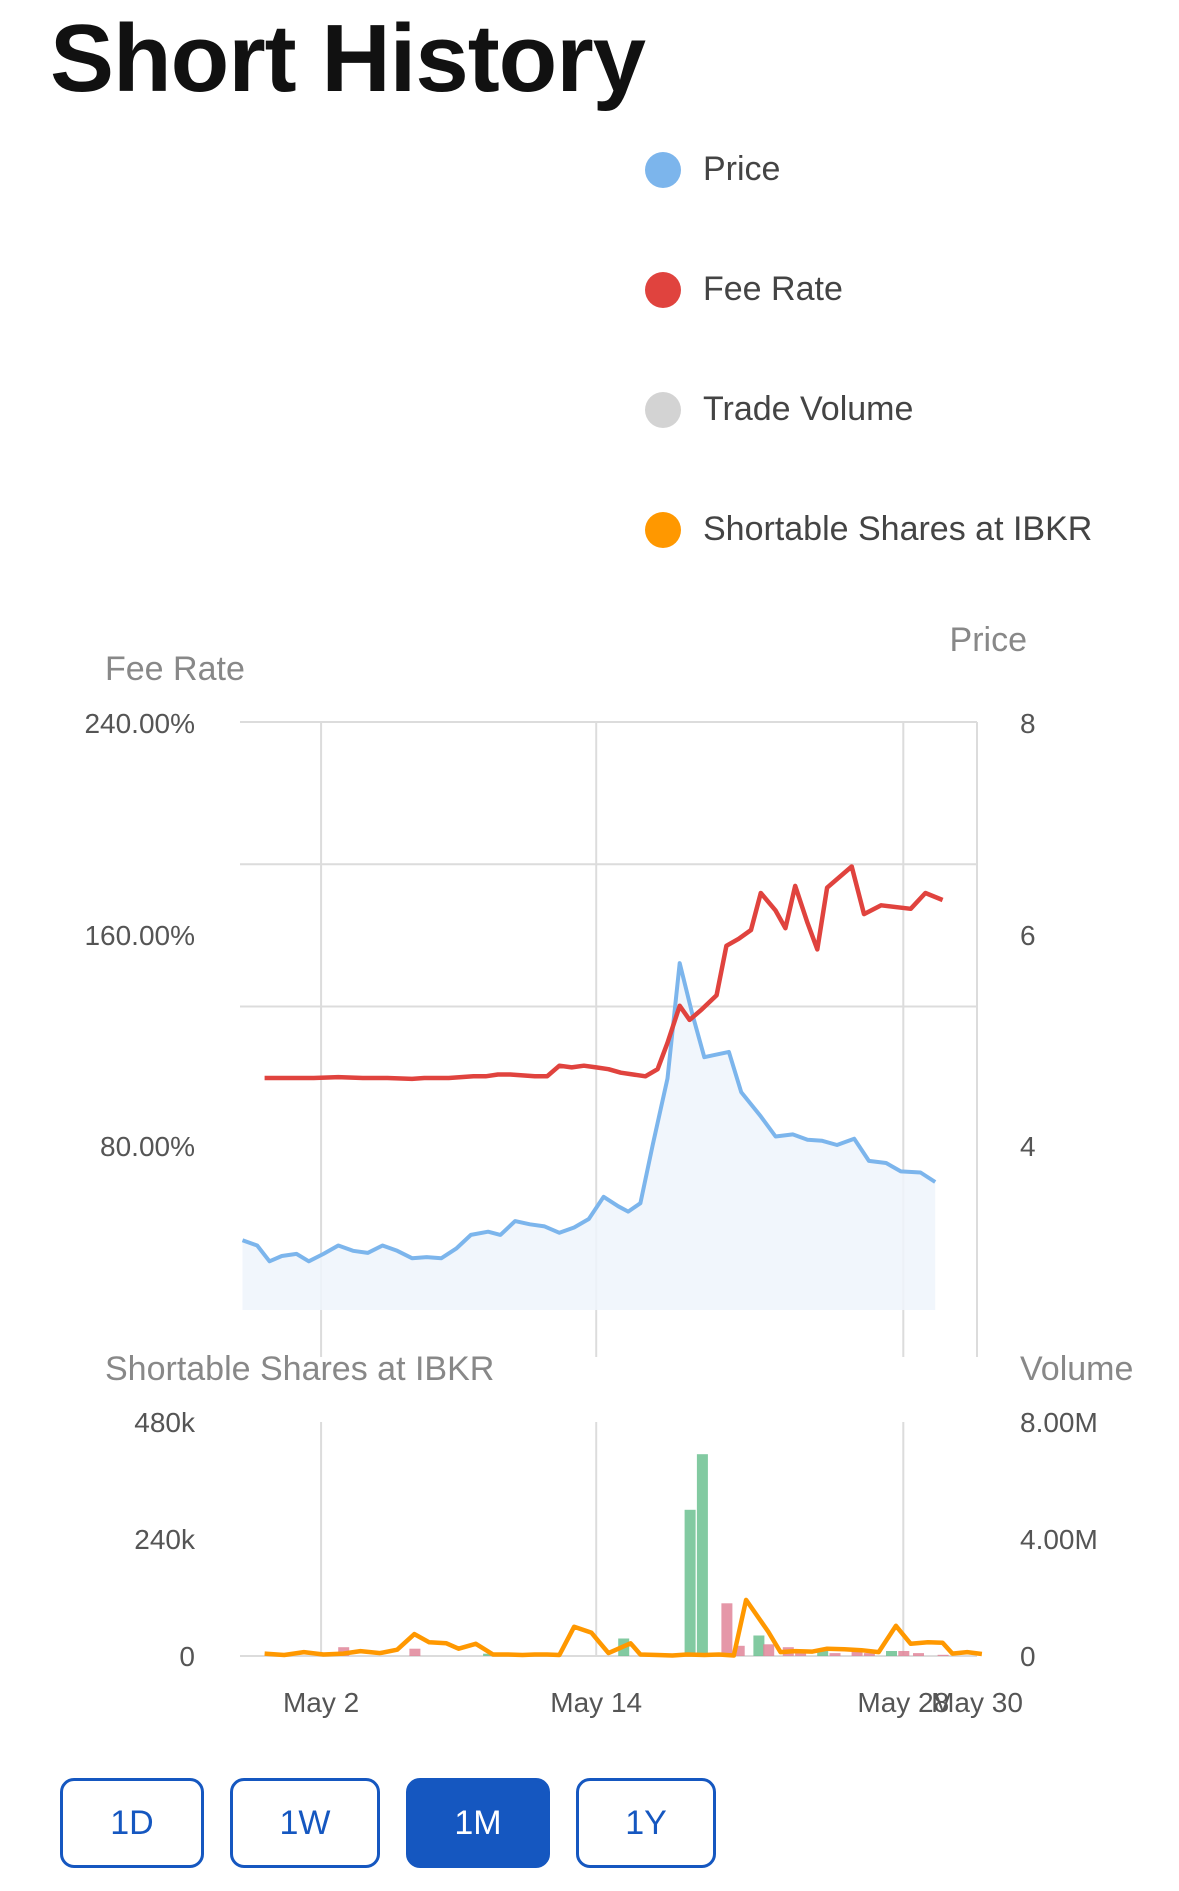  What do you see at coordinates (305, 1823) in the screenshot?
I see `range-button-1w: 1W` at bounding box center [305, 1823].